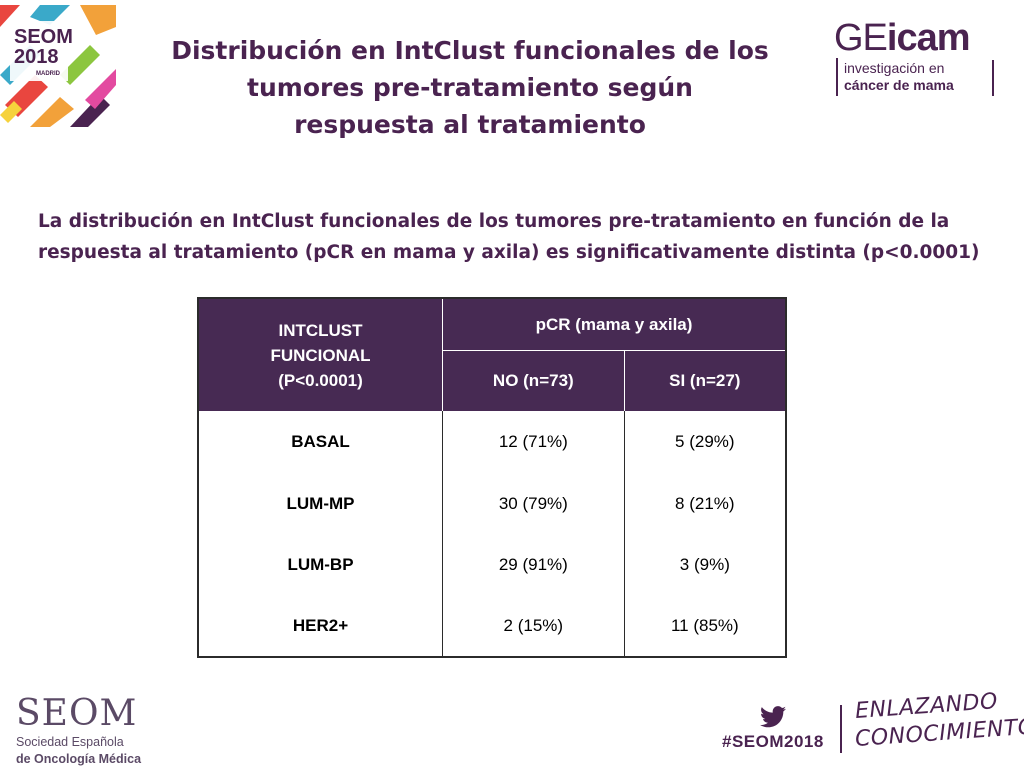  I want to click on cell-si: 3 (9%), so click(704, 564).